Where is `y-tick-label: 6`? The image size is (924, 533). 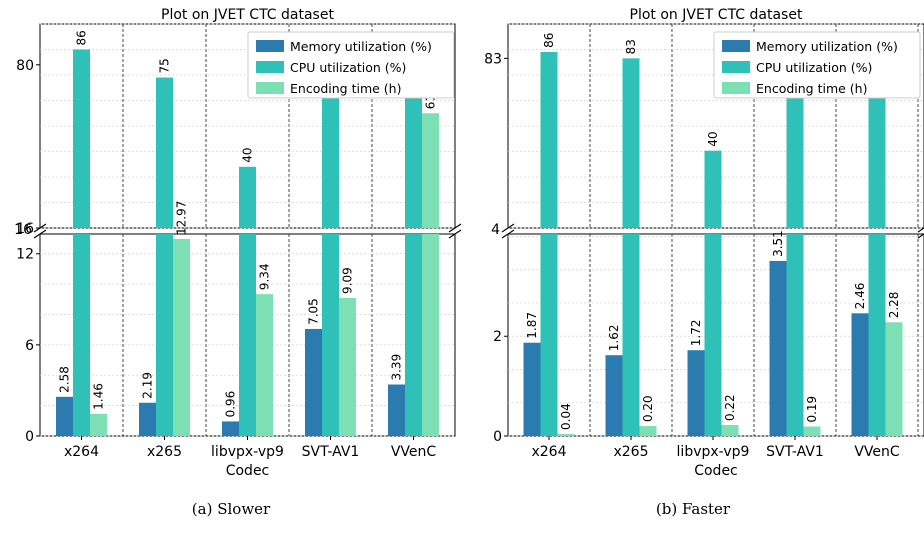 y-tick-label: 6 is located at coordinates (29, 346).